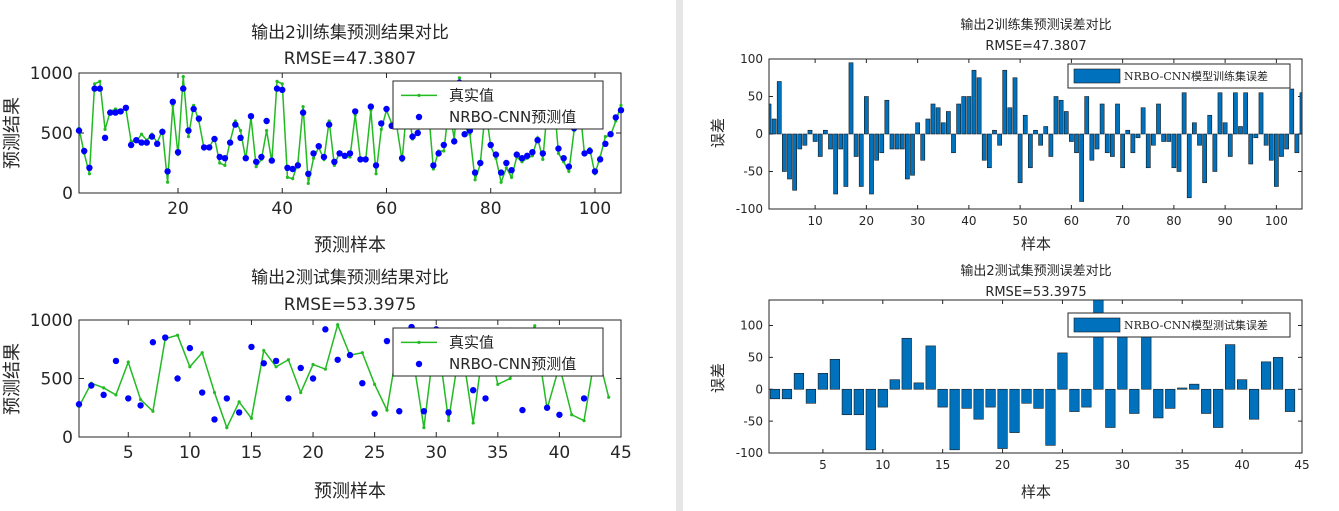 This screenshot has width=1339, height=511. Describe the element at coordinates (1276, 221) in the screenshot. I see `x-tick-label: 100` at that location.